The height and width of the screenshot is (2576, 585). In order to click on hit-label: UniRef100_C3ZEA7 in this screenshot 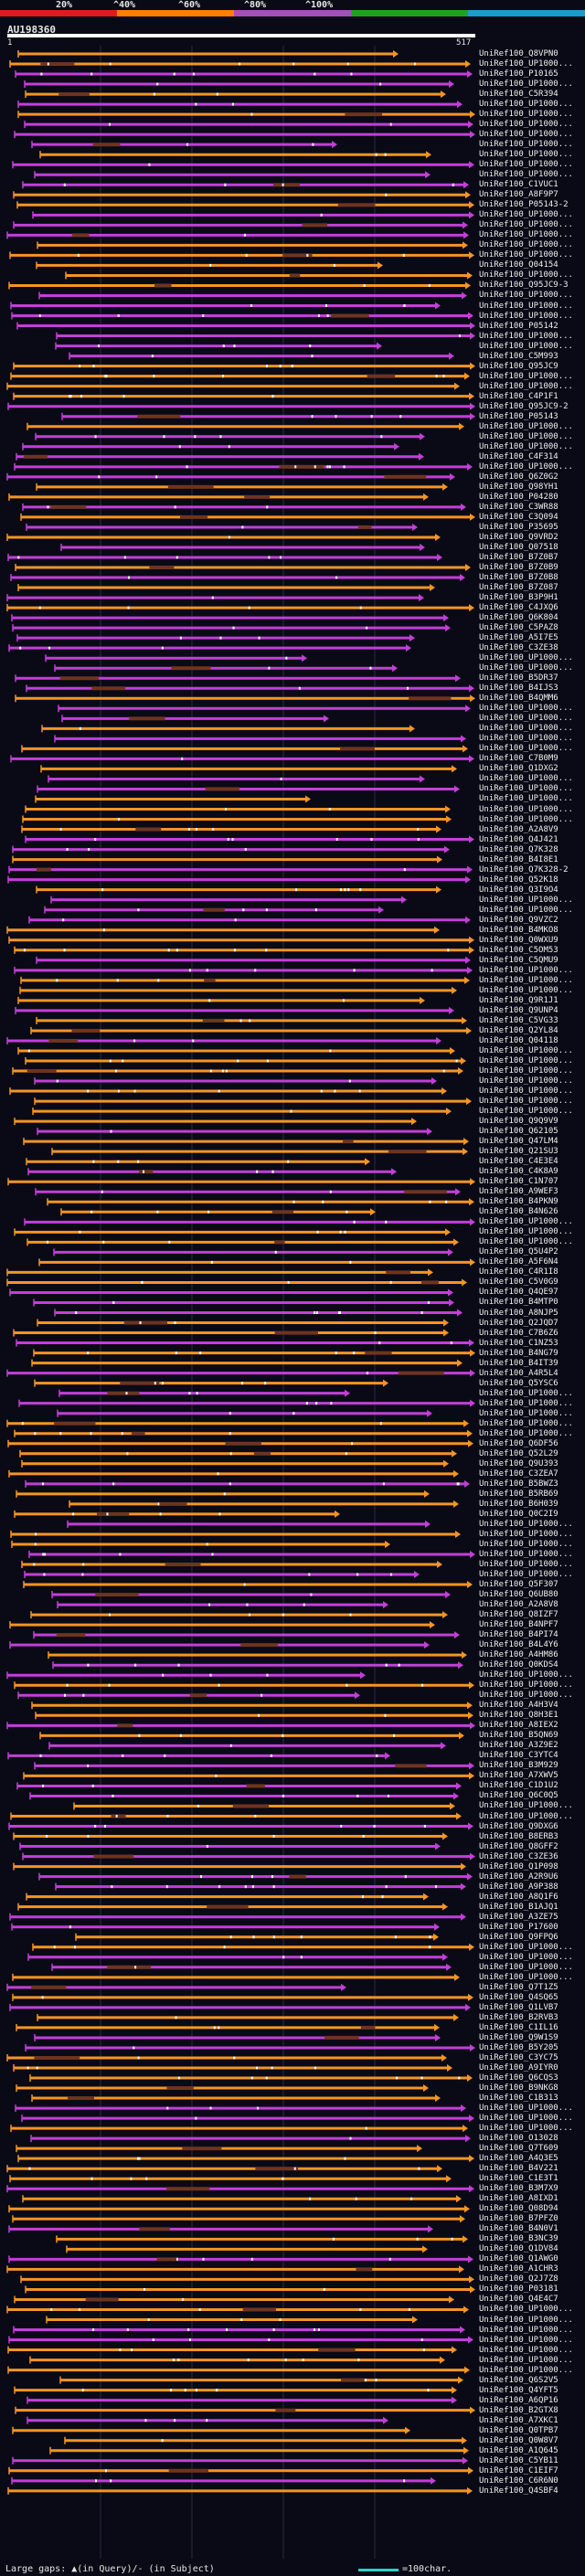, I will do `click(518, 1473)`.